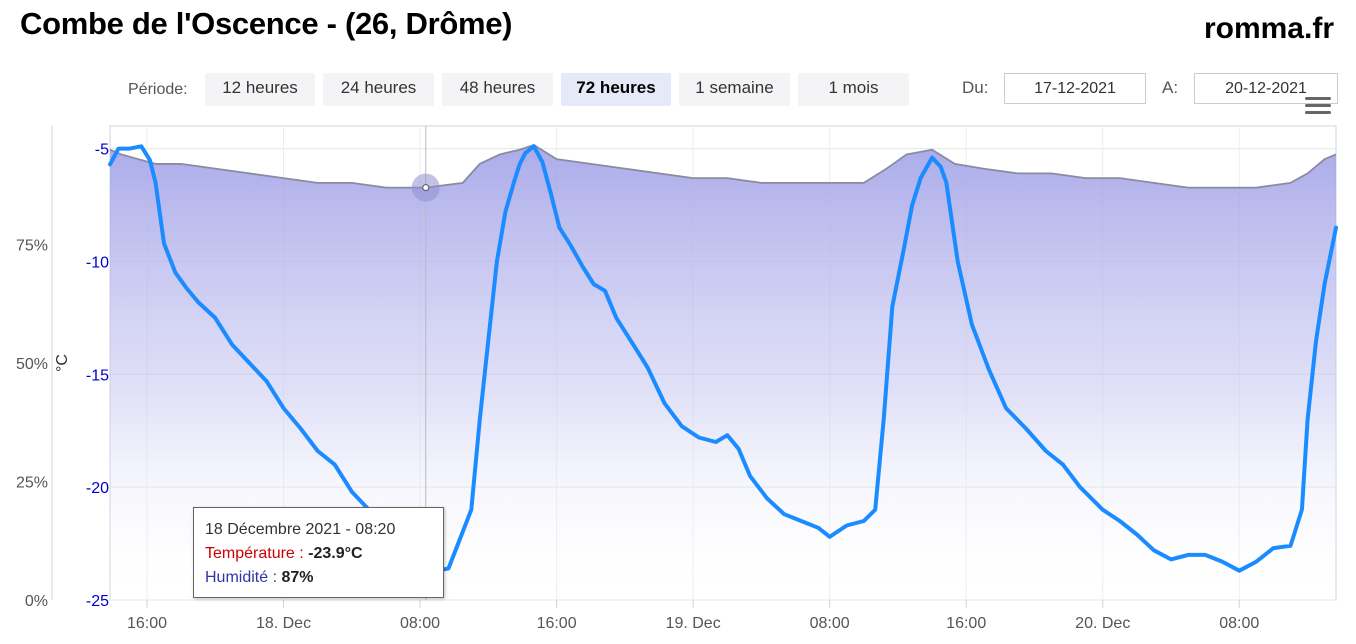  Describe the element at coordinates (734, 89) in the screenshot. I see `period-1week-button: 1 semaine` at that location.